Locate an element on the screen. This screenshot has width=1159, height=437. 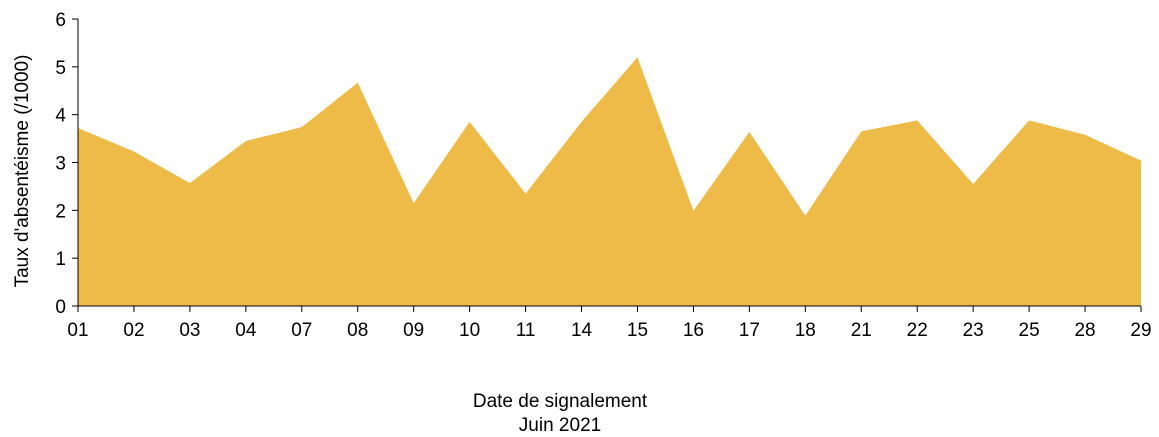
x-tick-label: 16 is located at coordinates (693, 330).